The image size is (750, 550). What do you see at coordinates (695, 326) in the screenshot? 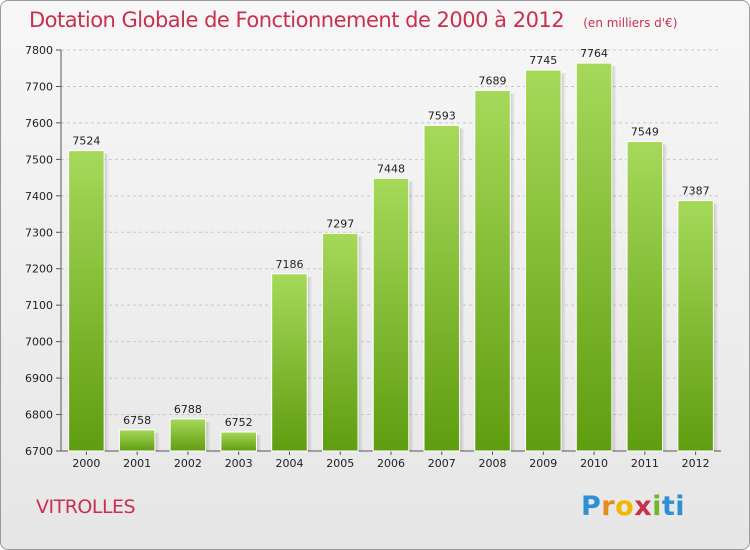
I see `bar-2012` at bounding box center [695, 326].